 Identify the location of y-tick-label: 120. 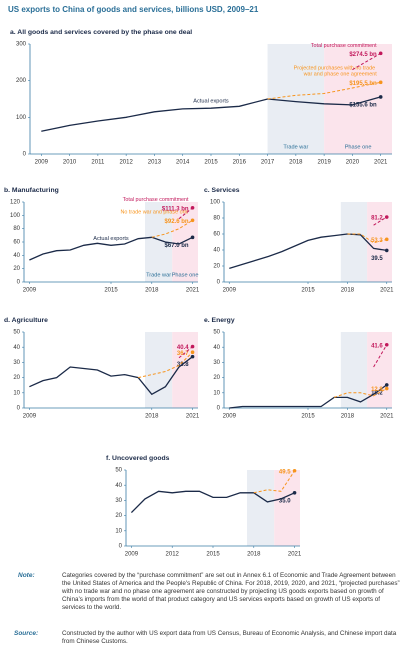
(15, 203).